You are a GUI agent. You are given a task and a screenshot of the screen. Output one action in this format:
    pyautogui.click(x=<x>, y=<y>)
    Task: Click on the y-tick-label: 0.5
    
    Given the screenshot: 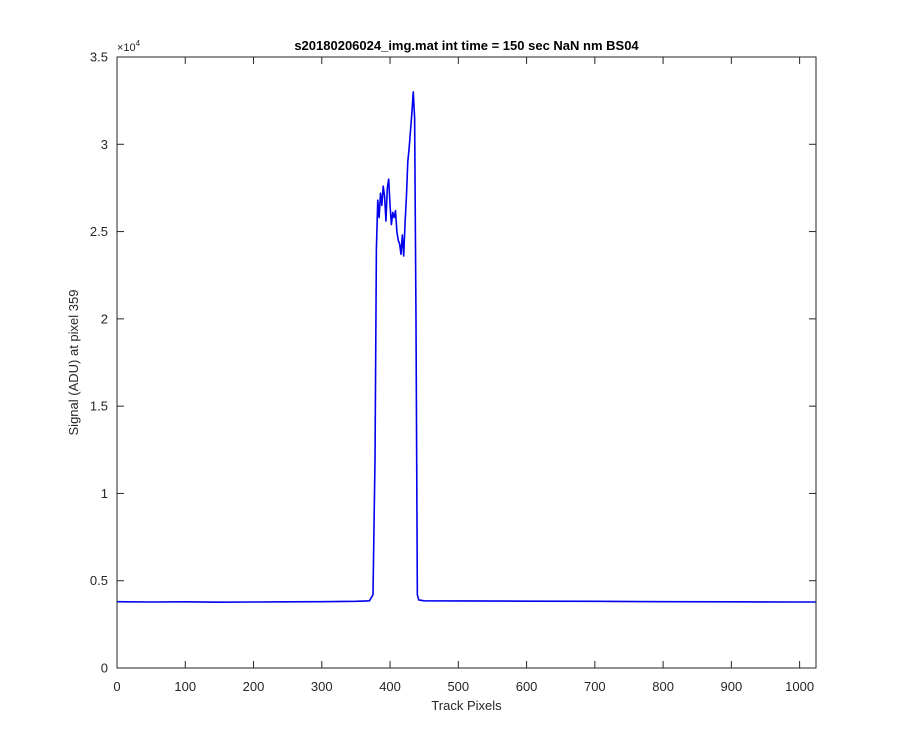 What is the action you would take?
    pyautogui.click(x=99, y=580)
    